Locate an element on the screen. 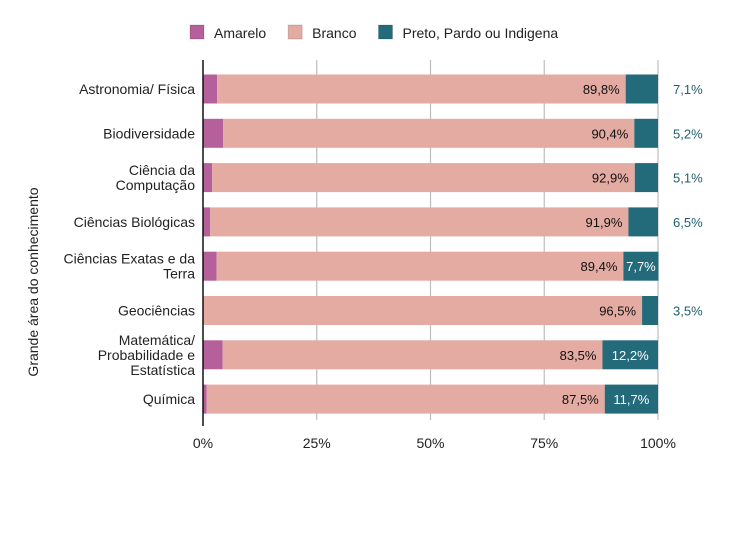 The image size is (754, 539). data-label: 90,4% is located at coordinates (609, 133).